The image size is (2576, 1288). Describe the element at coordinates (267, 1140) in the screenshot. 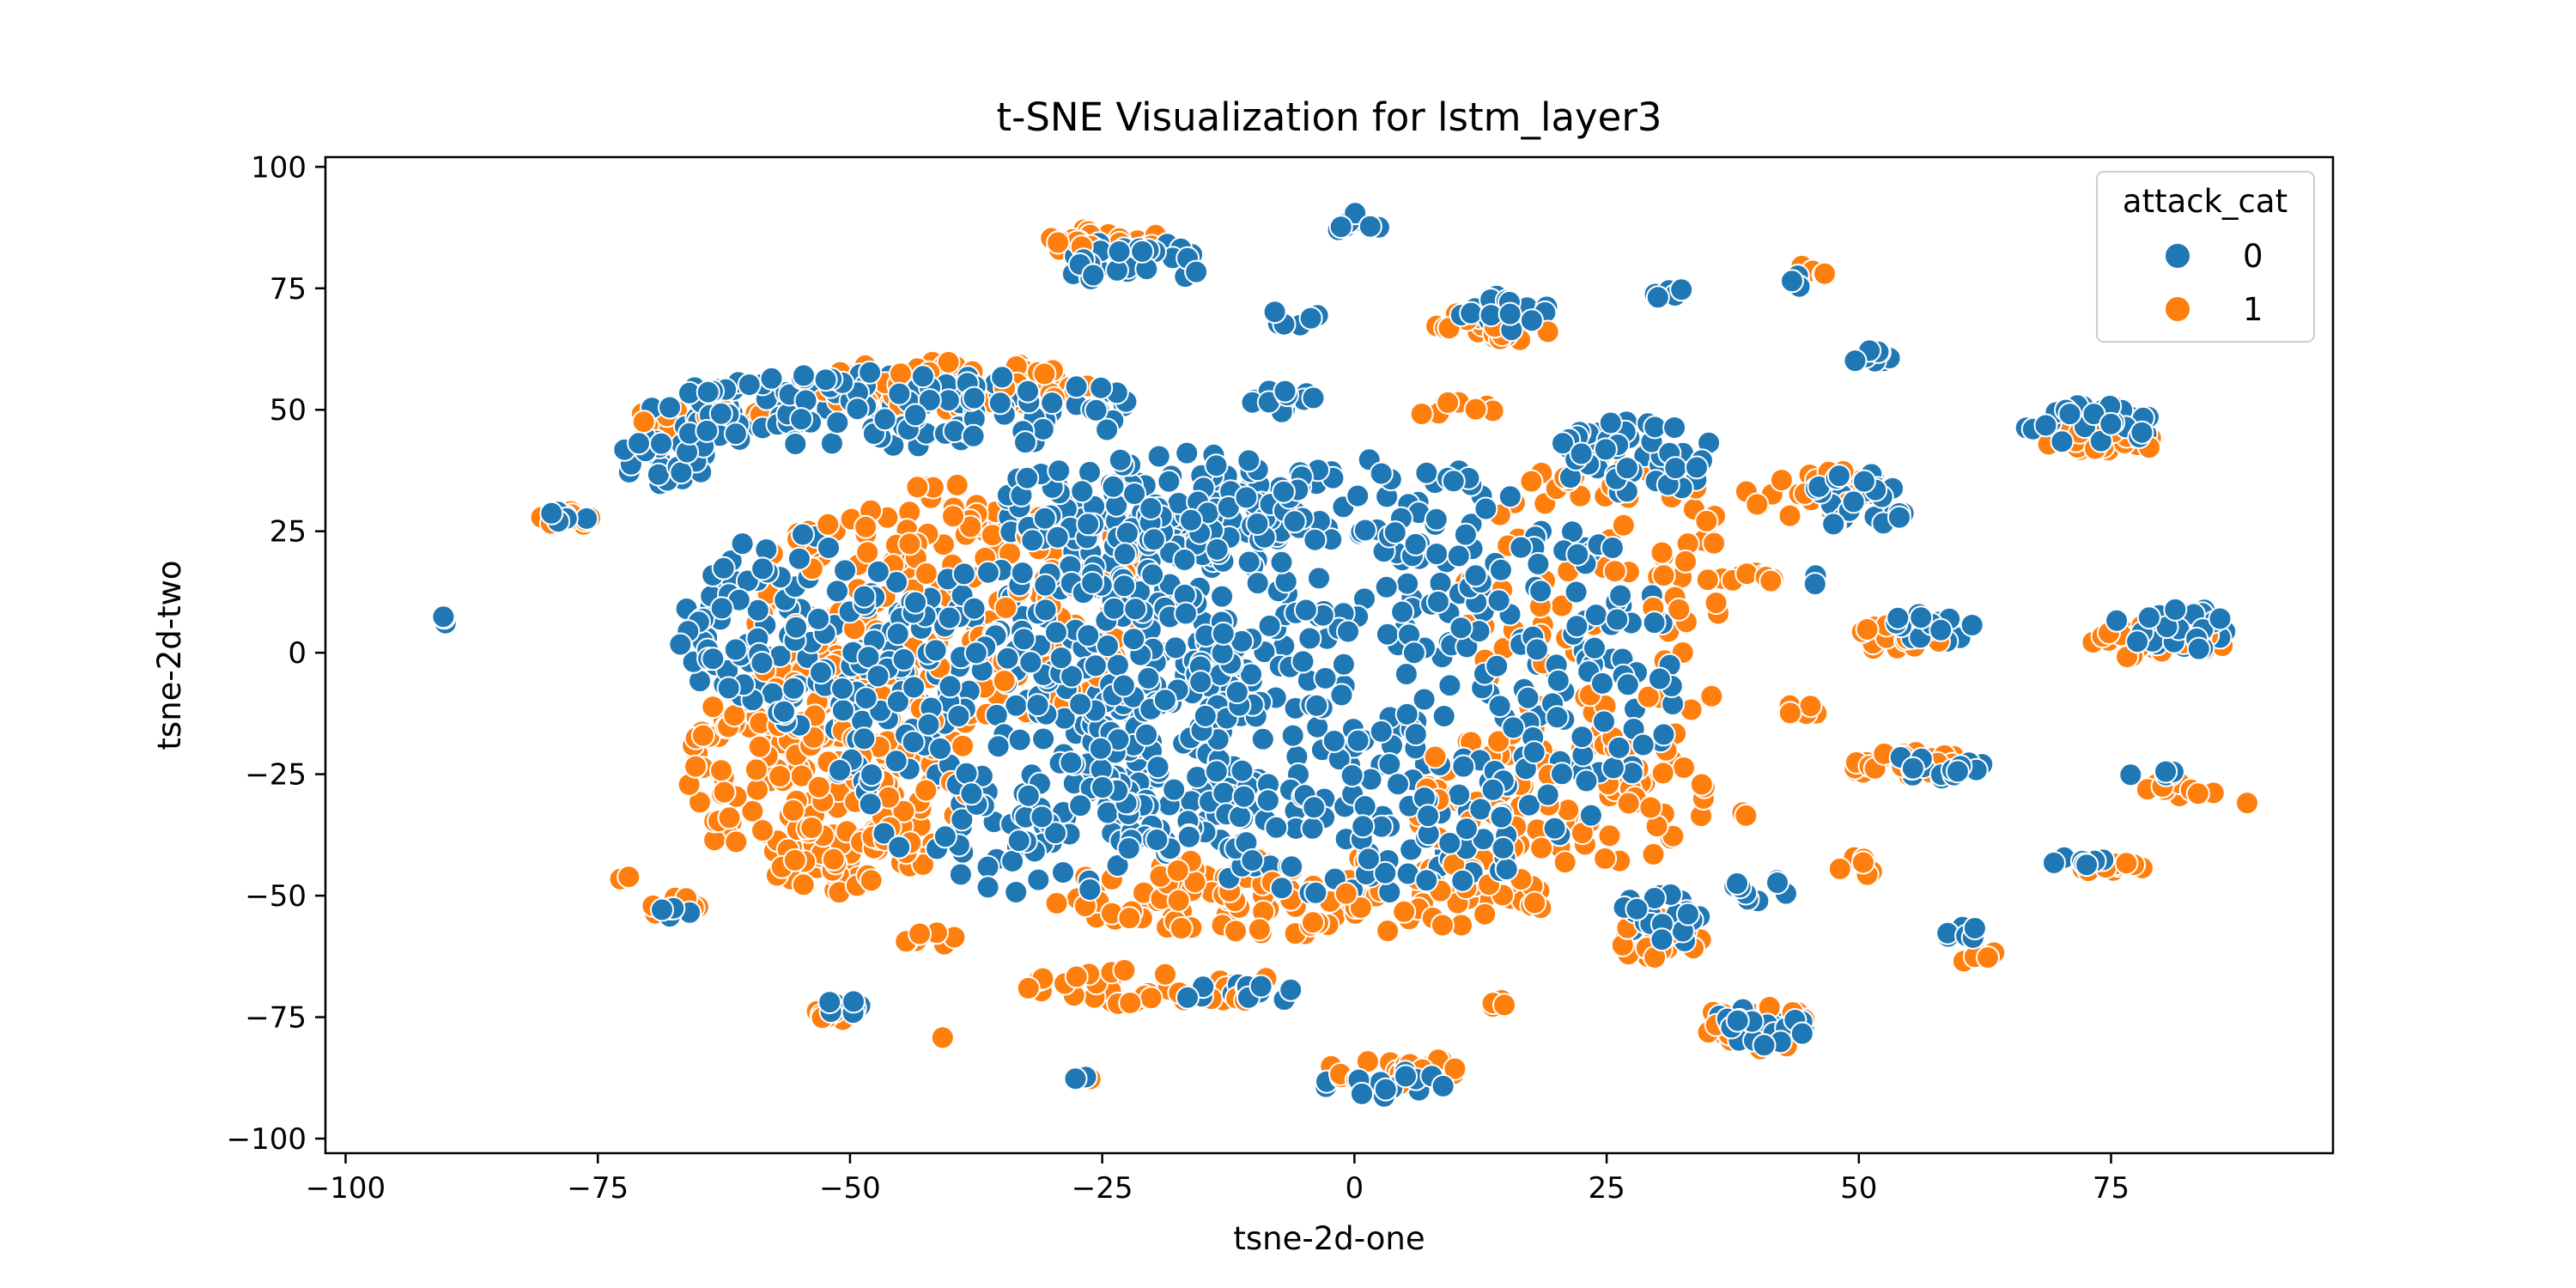

I see `y-tick-label: −100` at that location.